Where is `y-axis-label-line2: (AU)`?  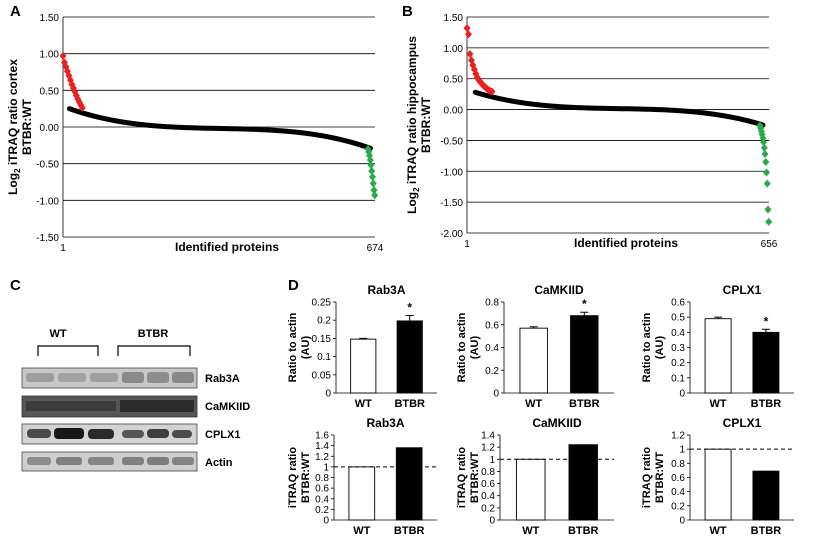 y-axis-label-line2: (AU) is located at coordinates (306, 348).